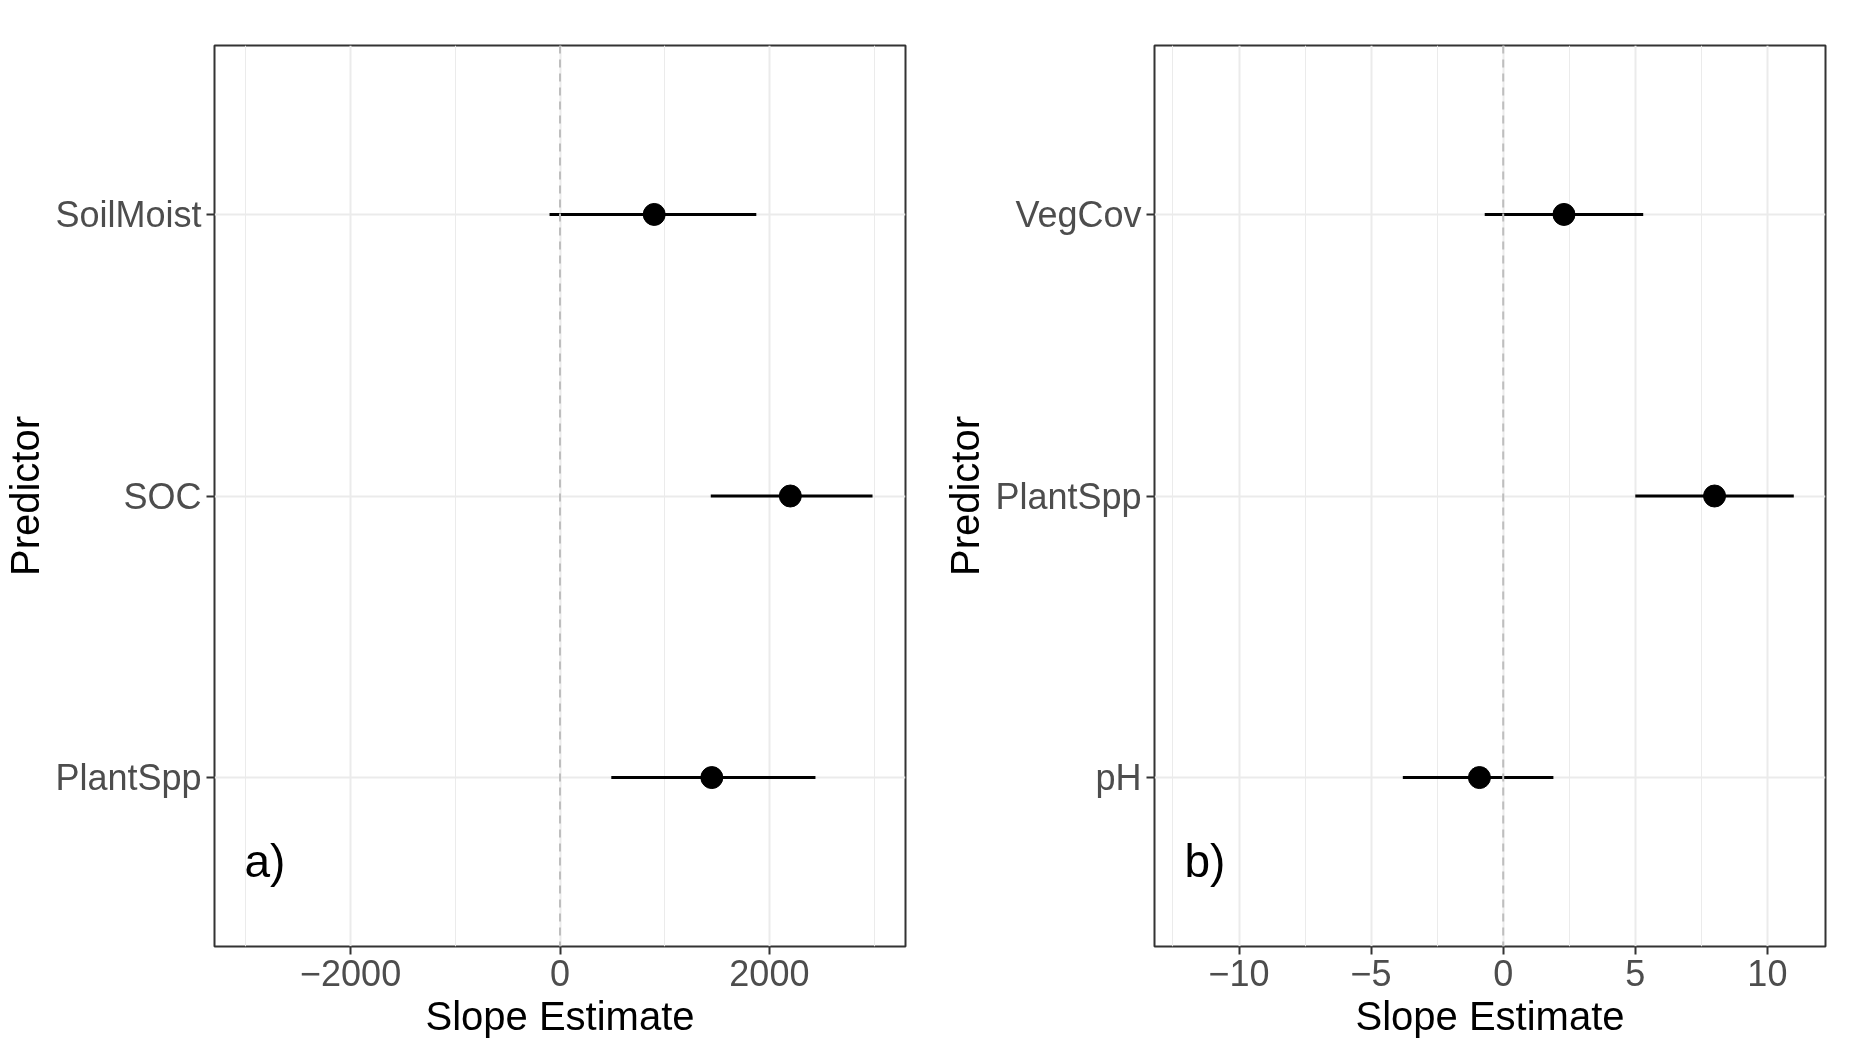 The width and height of the screenshot is (1857, 1052). Describe the element at coordinates (1078, 214) in the screenshot. I see `y-tick-label: VegCov` at that location.